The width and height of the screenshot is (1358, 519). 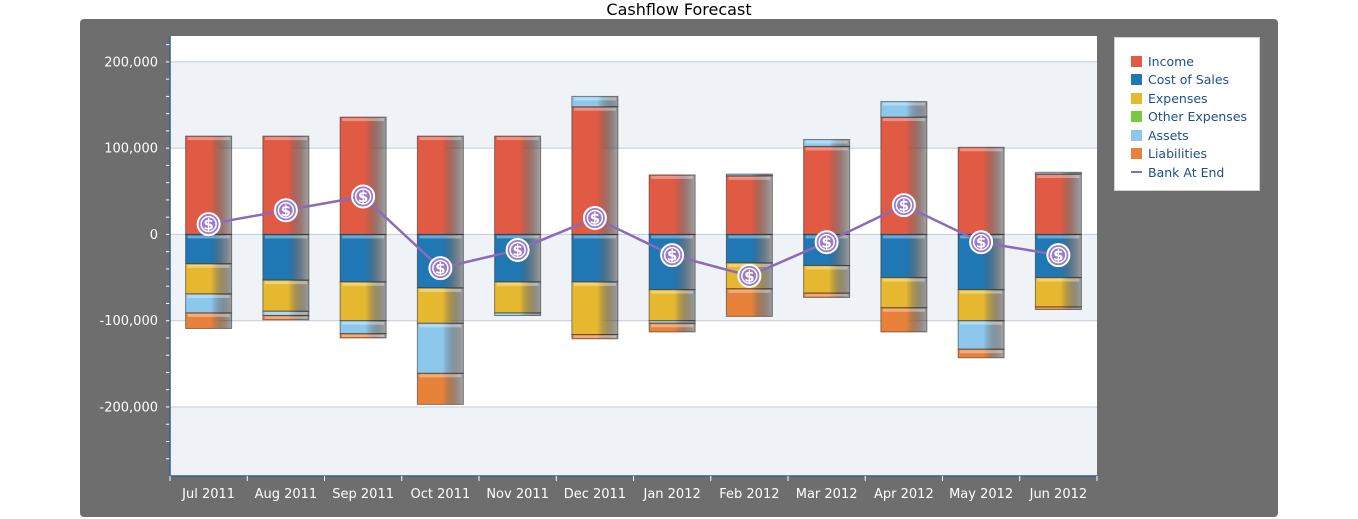 What do you see at coordinates (1195, 98) in the screenshot?
I see `legend-item-expenses: Expenses` at bounding box center [1195, 98].